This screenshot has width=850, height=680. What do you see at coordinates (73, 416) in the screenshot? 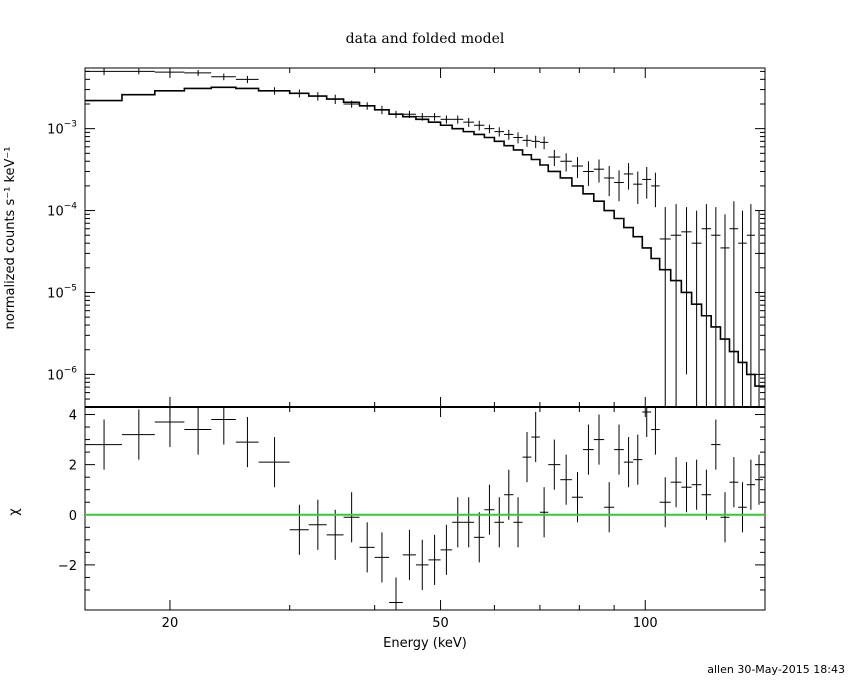
I see `bottom-y-tick-label: 4` at bounding box center [73, 416].